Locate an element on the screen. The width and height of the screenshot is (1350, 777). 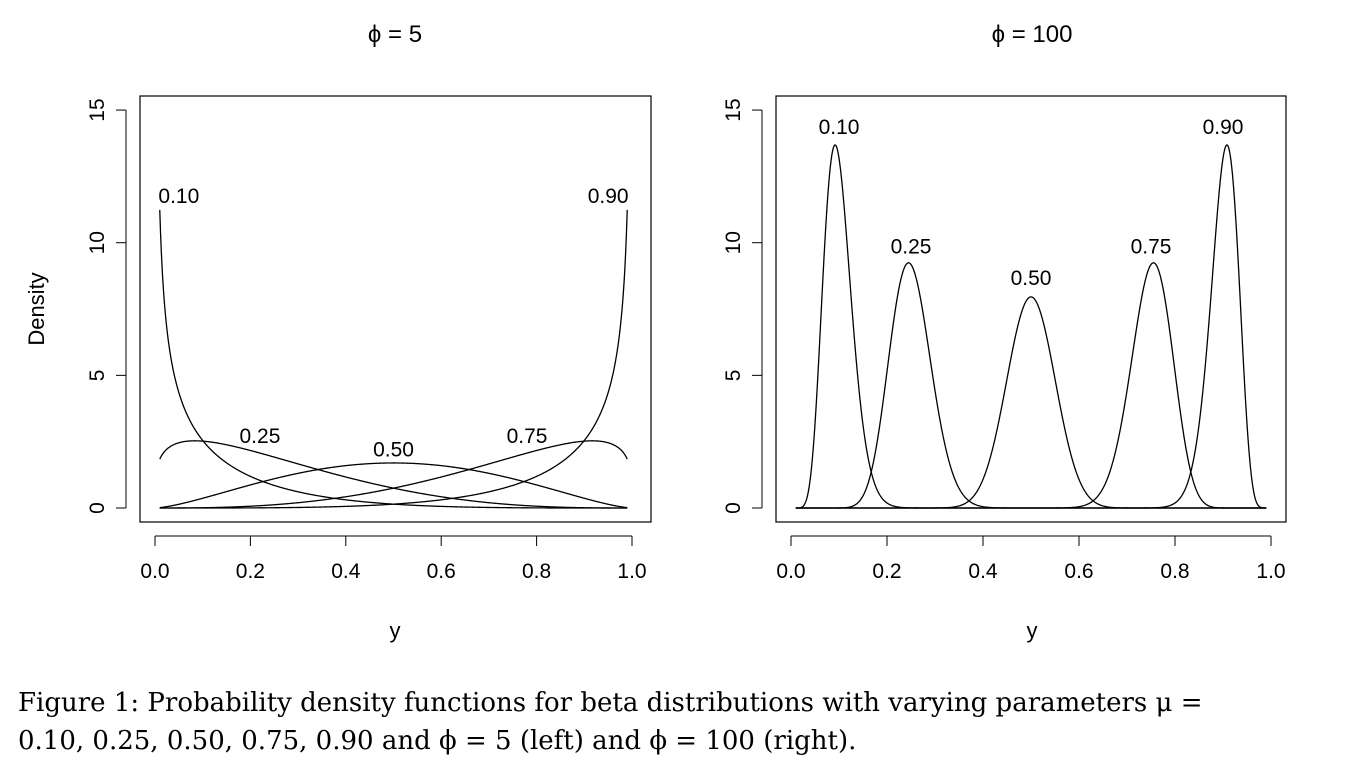
density-curve-0.25 is located at coordinates (1031, 385).